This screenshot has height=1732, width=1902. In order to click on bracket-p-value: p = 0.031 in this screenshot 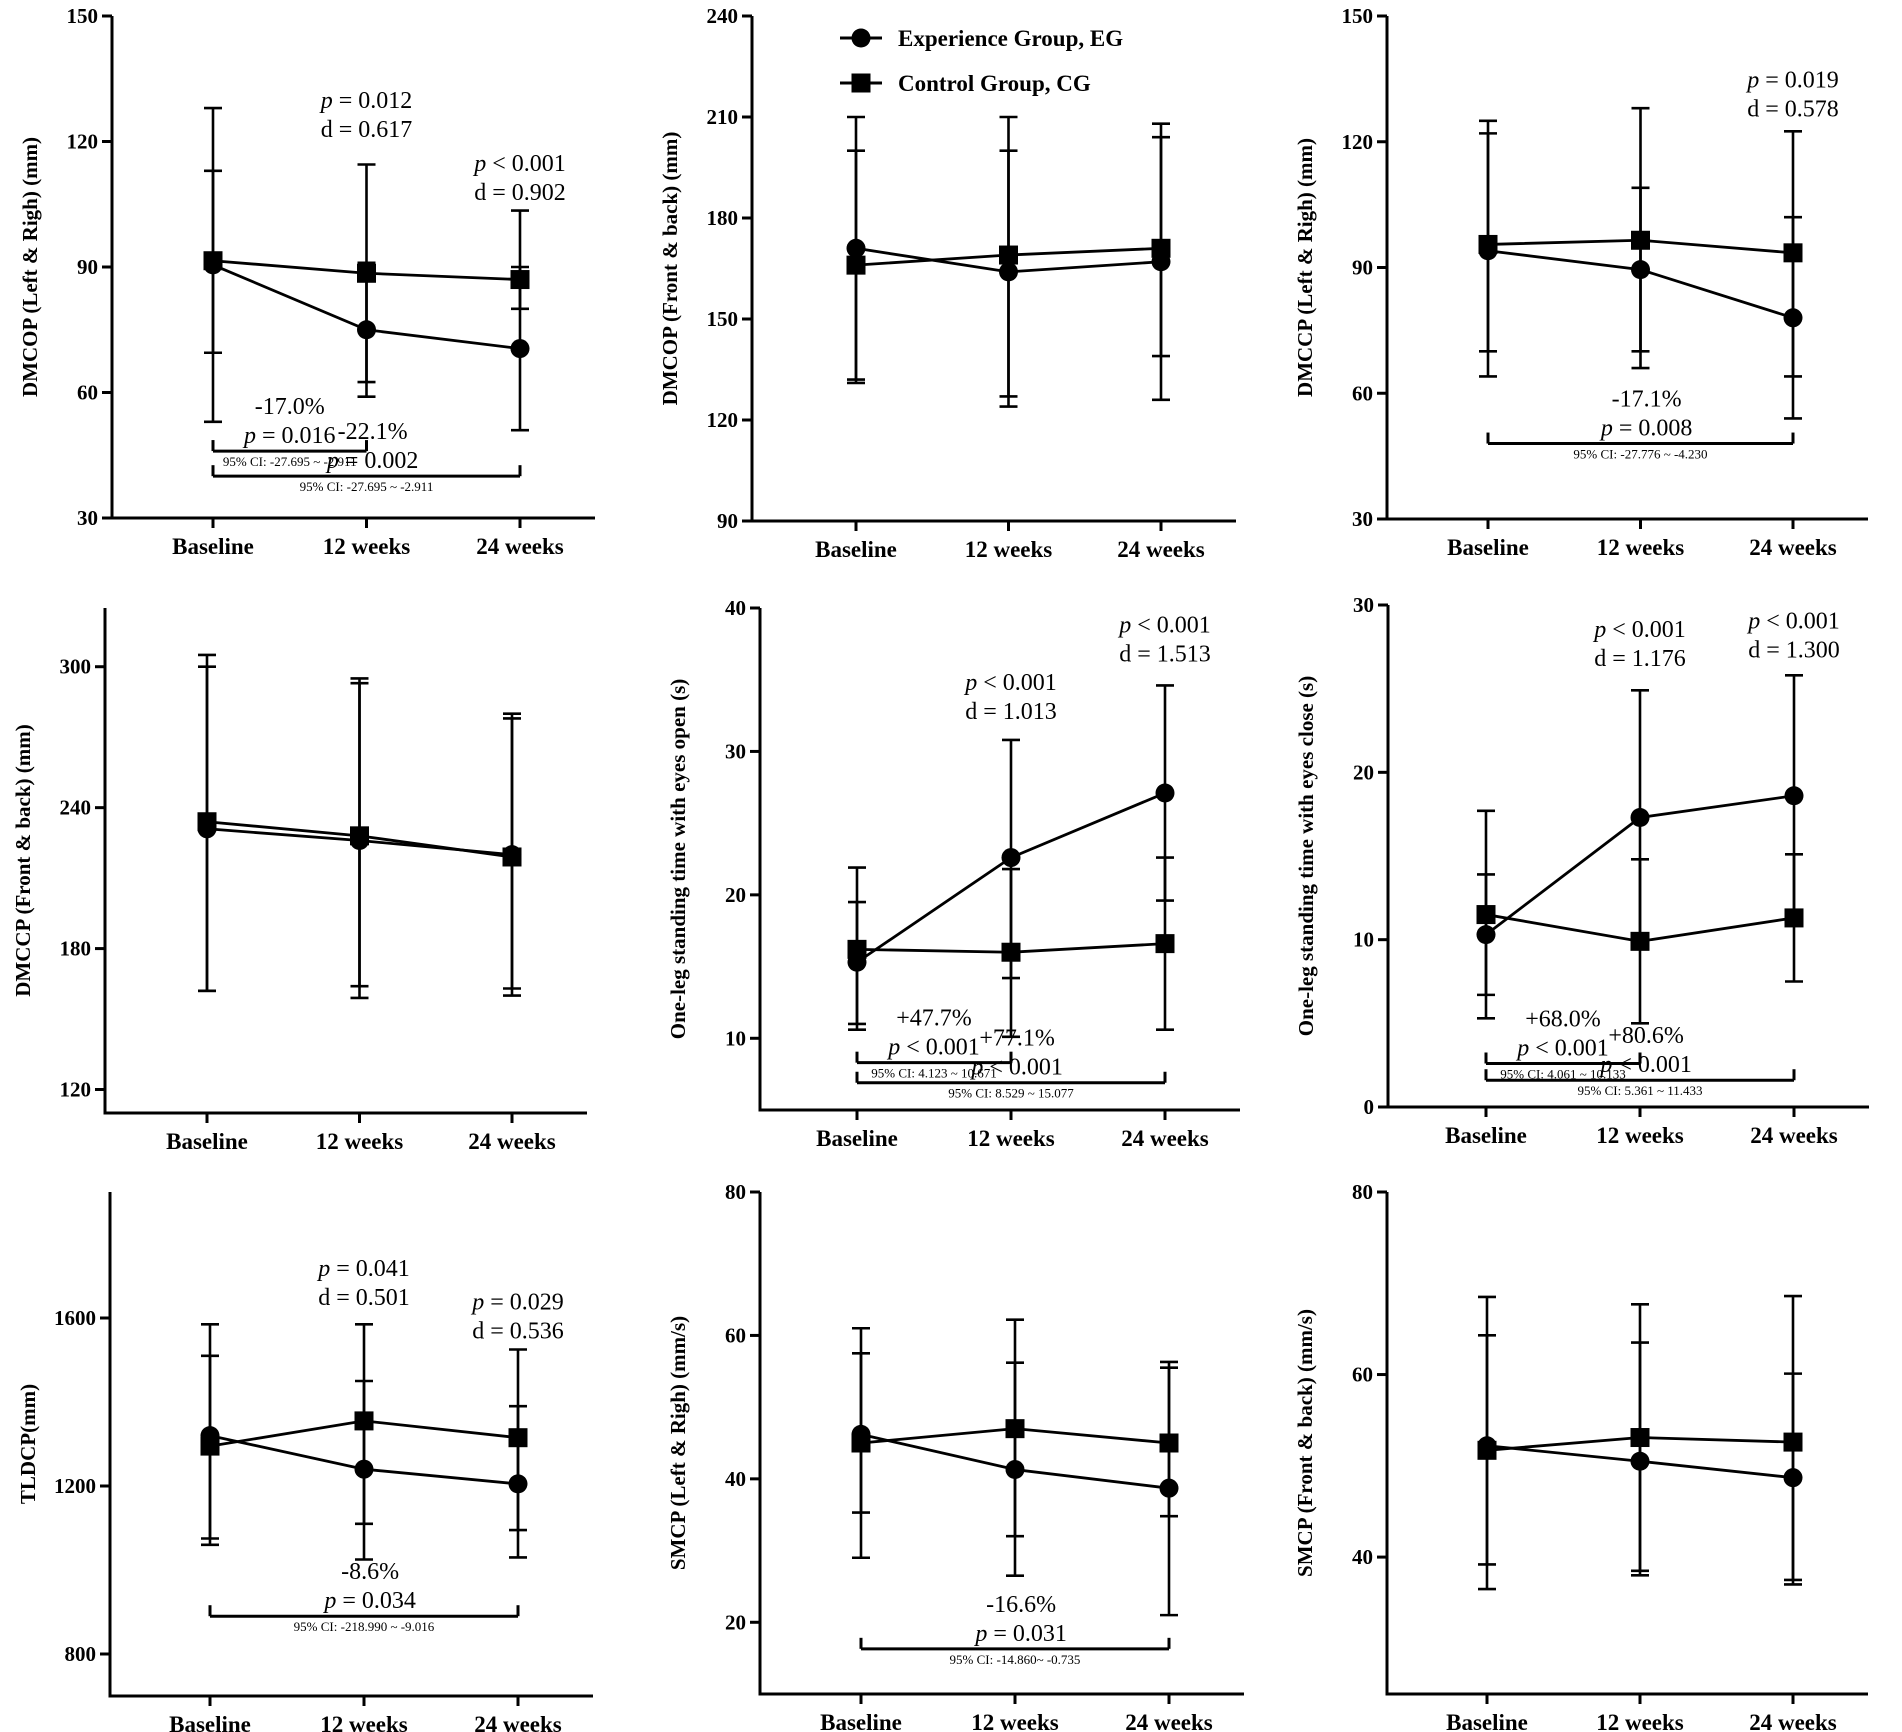, I will do `click(1020, 1634)`.